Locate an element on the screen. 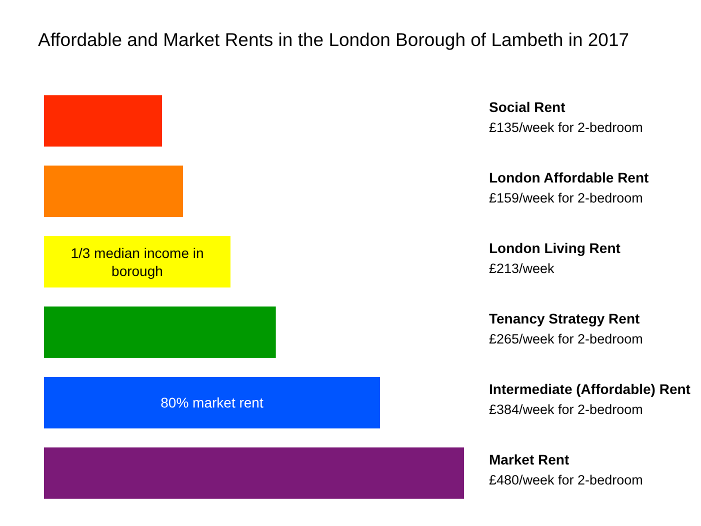  y-tick-label: Tenancy Strategy Rent is located at coordinates (564, 318).